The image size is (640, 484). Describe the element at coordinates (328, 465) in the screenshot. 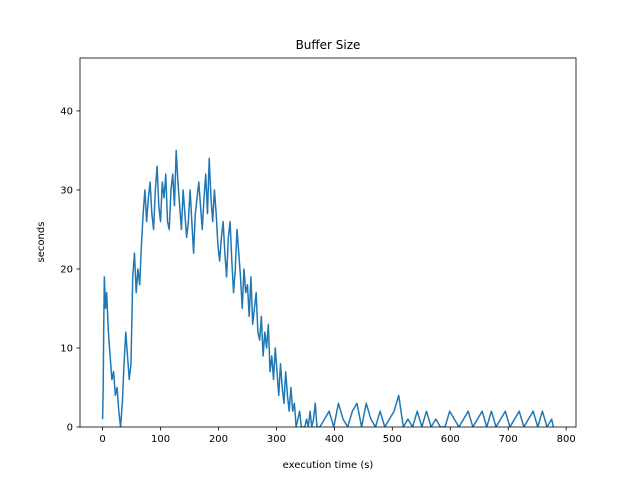

I see `x-axis-label: execution time (s)` at that location.